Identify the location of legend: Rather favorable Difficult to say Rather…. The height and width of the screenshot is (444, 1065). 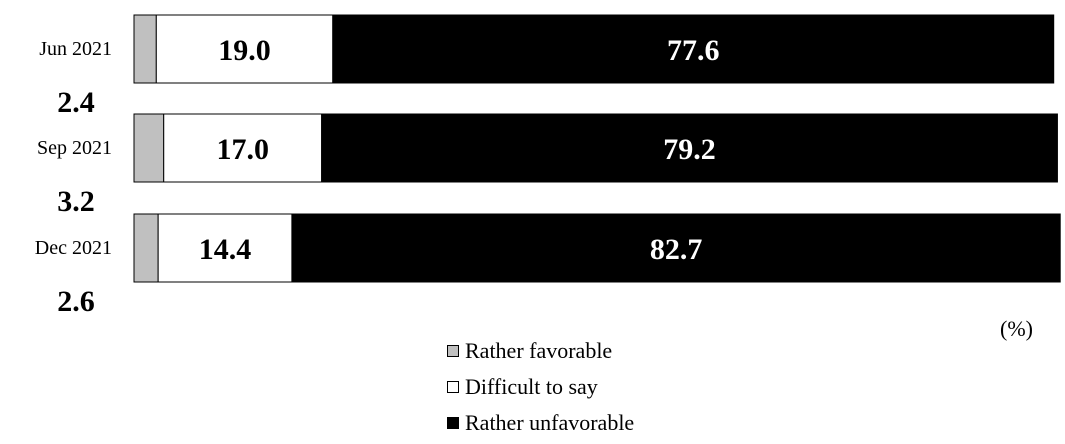
(540, 387).